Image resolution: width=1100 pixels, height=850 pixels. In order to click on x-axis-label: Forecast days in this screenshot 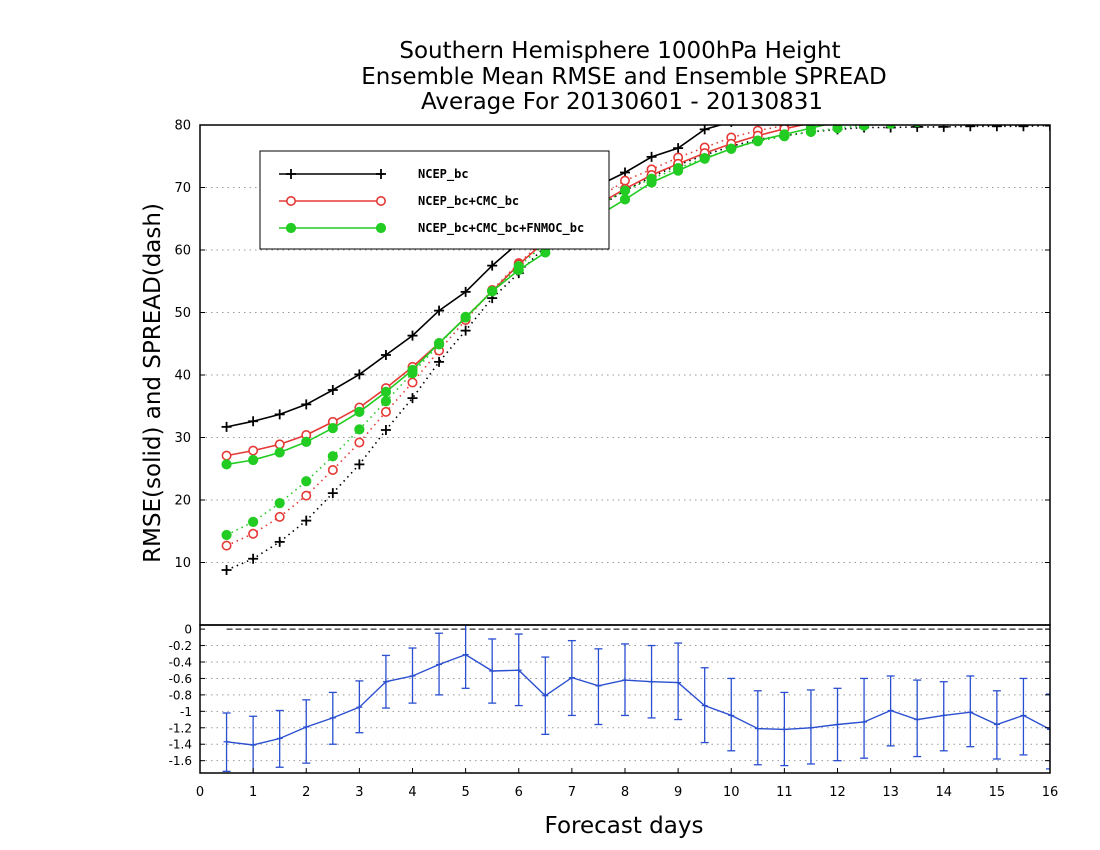, I will do `click(624, 826)`.